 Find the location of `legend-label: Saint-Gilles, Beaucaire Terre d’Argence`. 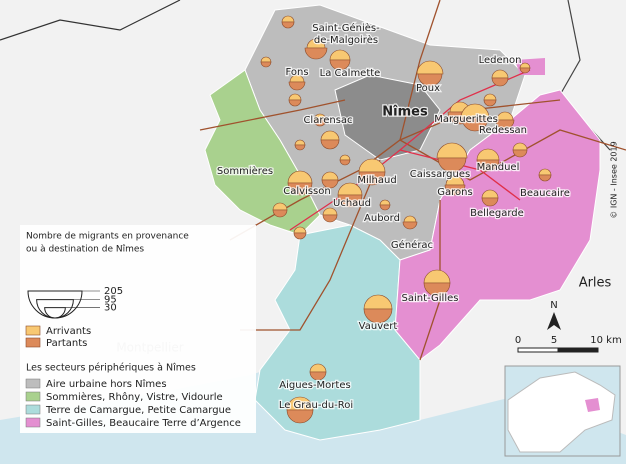

legend-label: Saint-Gilles, Beaucaire Terre d’Argence is located at coordinates (143, 423).